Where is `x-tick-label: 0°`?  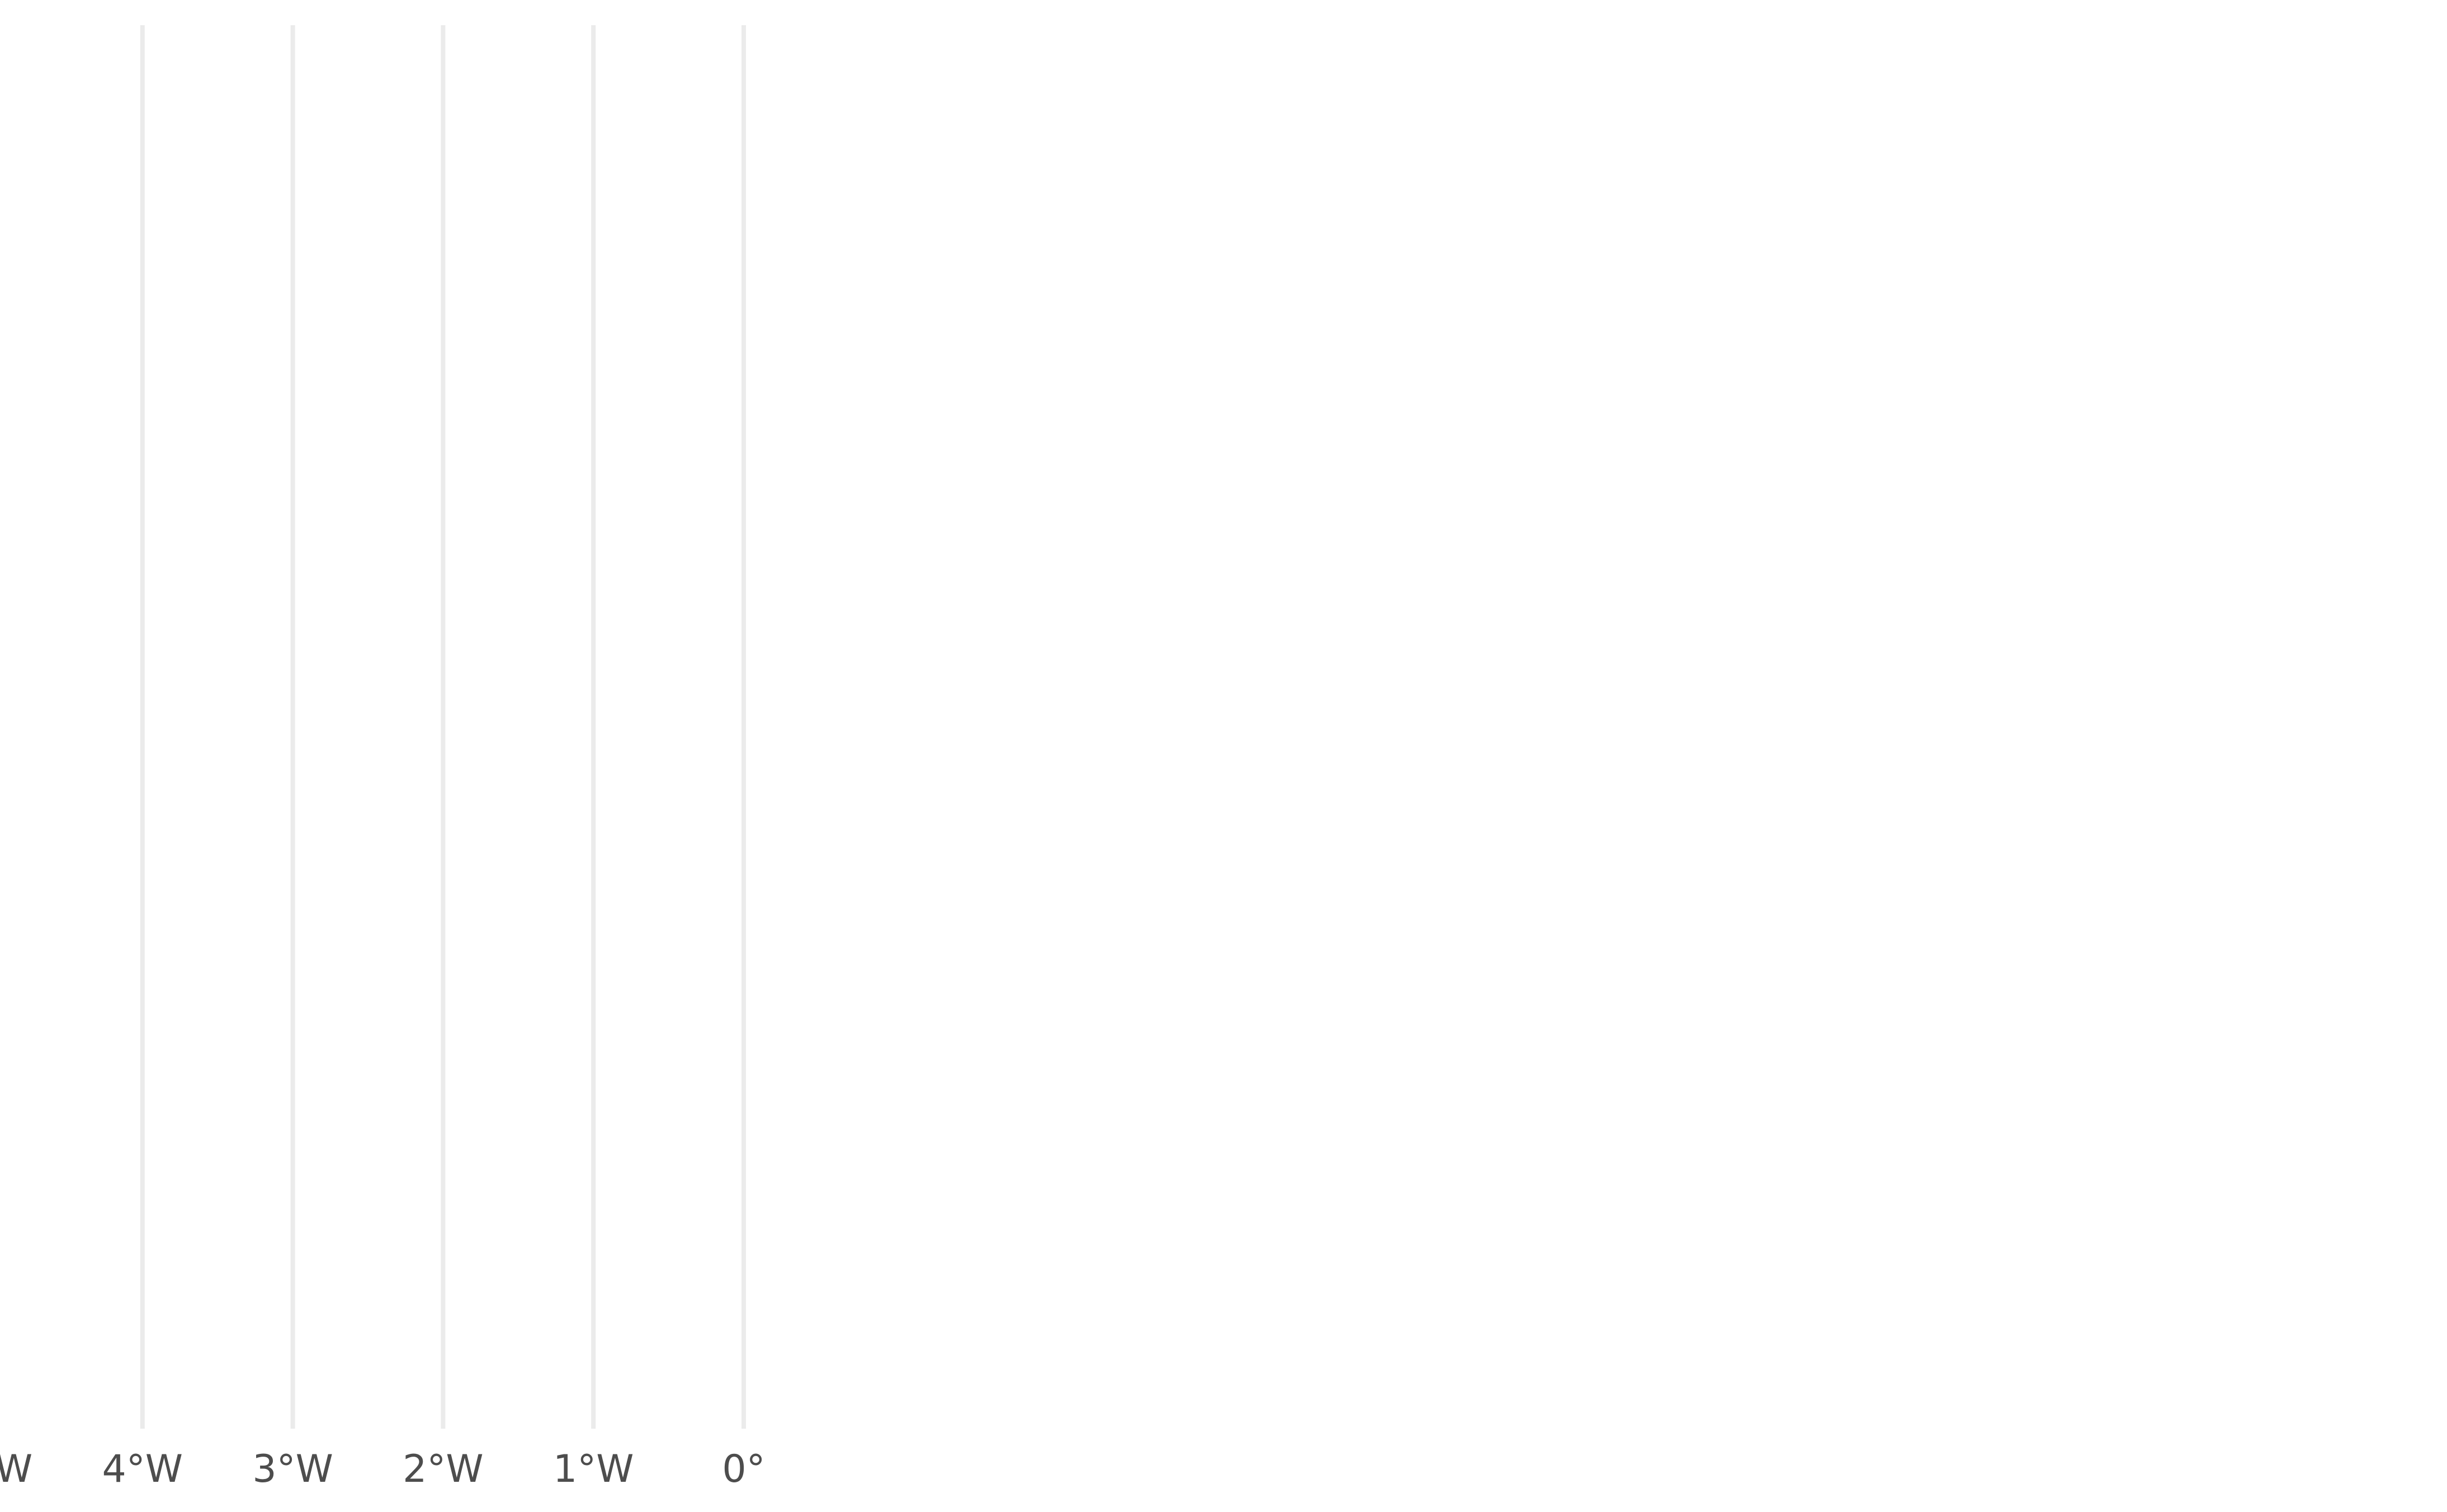
x-tick-label: 0° is located at coordinates (744, 1469).